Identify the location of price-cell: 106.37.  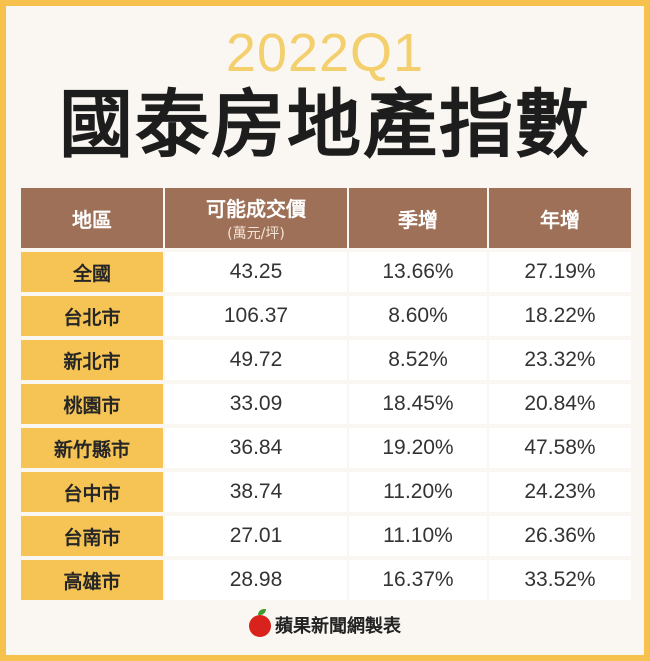
(256, 316).